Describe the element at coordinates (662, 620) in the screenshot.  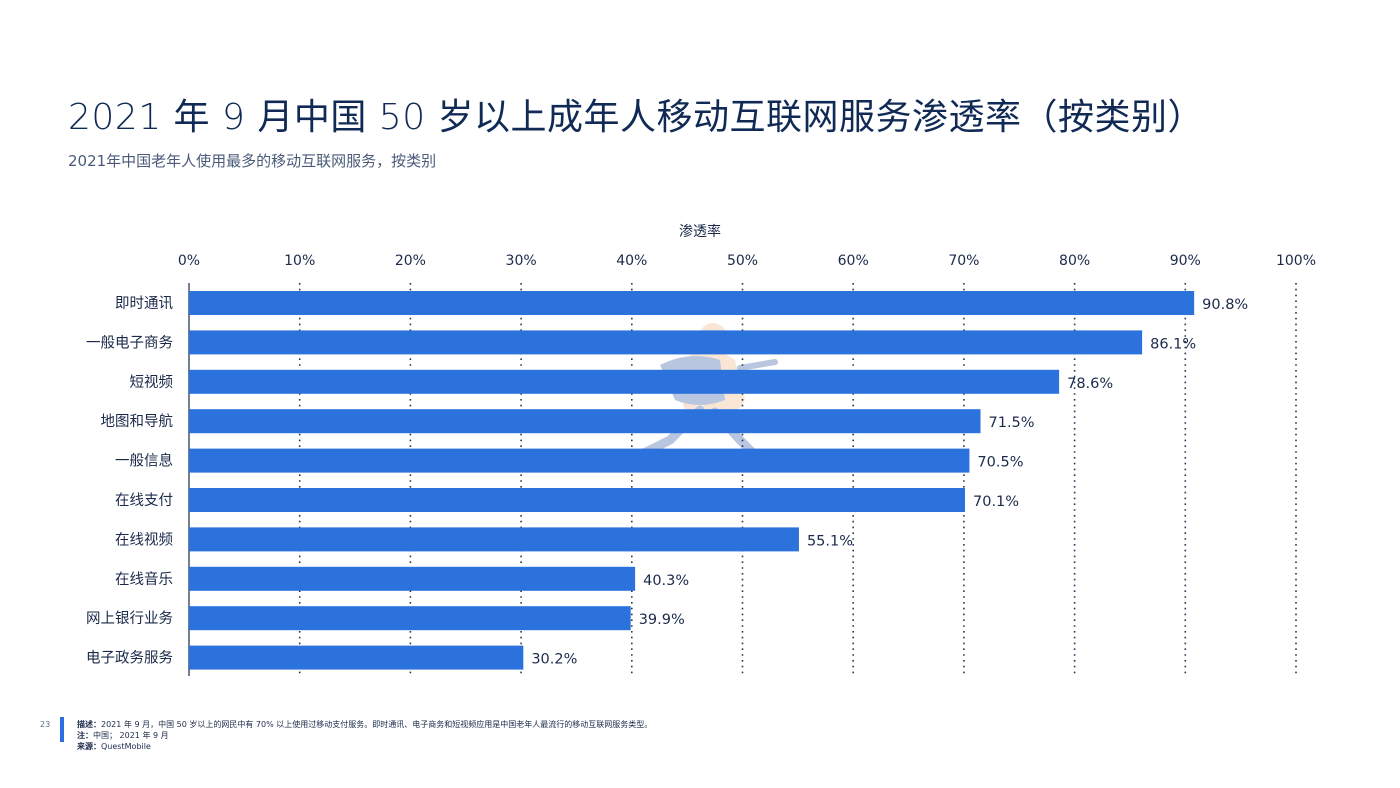
I see `value-label: 39.9%` at that location.